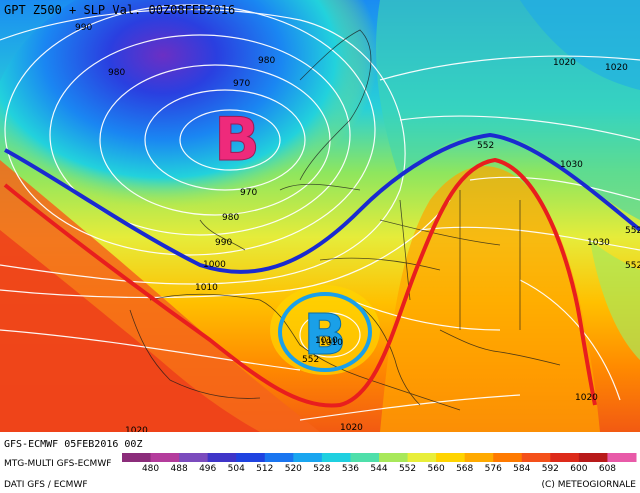 The width and height of the screenshot is (640, 493). Describe the element at coordinates (179, 469) in the screenshot. I see `legend-tick-label: 488` at that location.